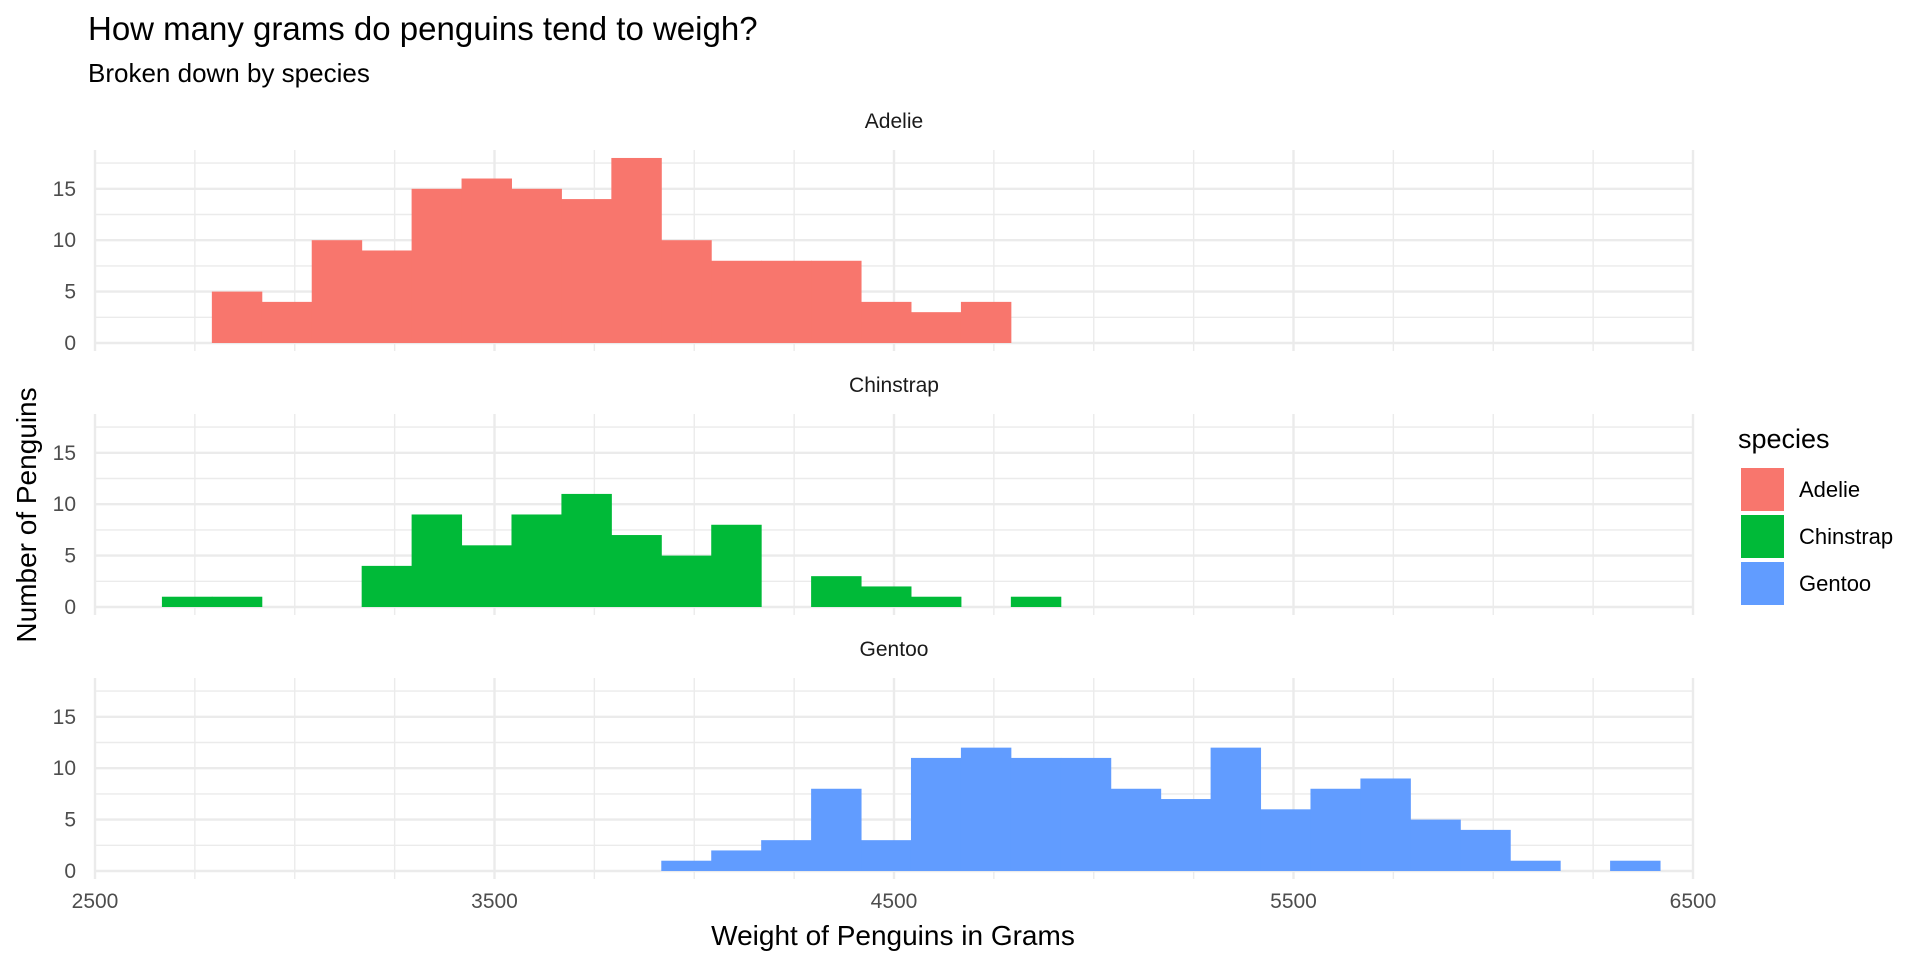 This screenshot has height=960, width=1920. What do you see at coordinates (1293, 901) in the screenshot?
I see `x-tick-label: 5500` at bounding box center [1293, 901].